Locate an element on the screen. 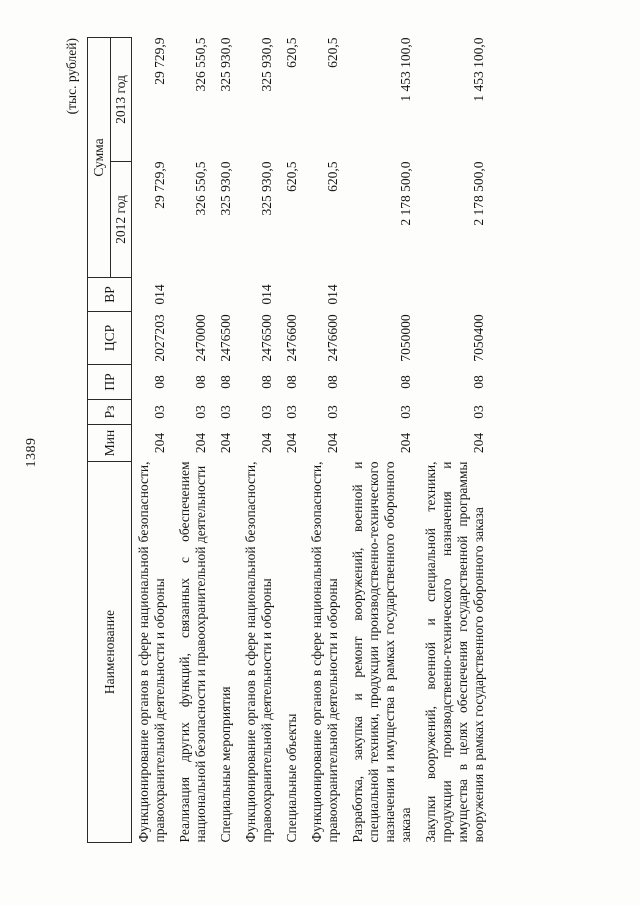 The width and height of the screenshot is (640, 905). cell-csr: 7050000 is located at coordinates (405, 338).